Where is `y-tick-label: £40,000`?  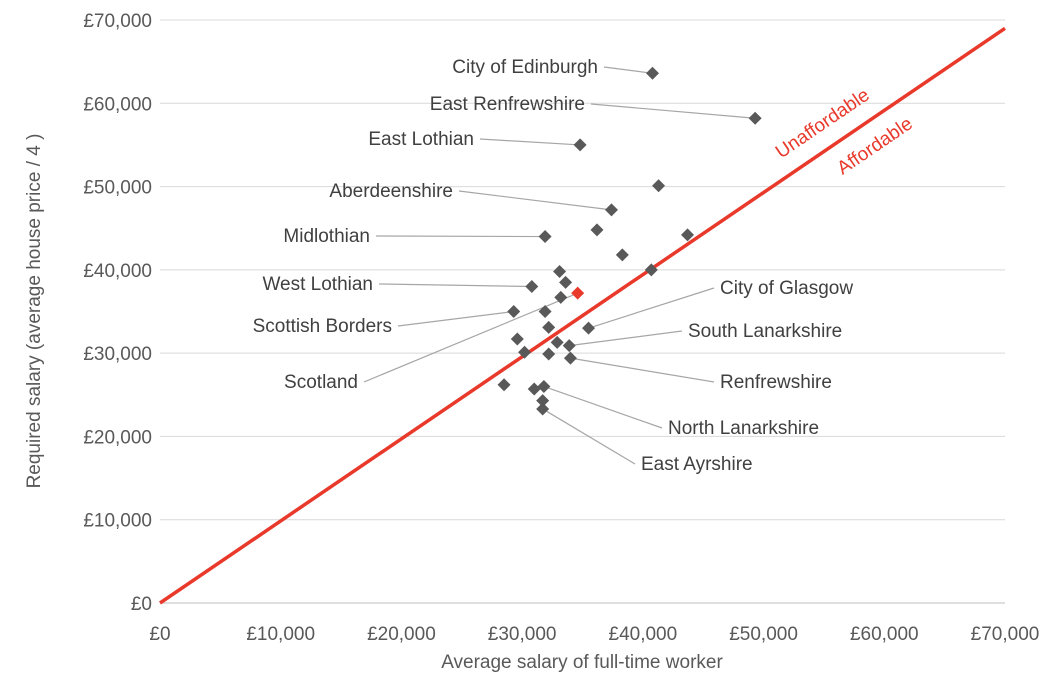 y-tick-label: £40,000 is located at coordinates (117, 271).